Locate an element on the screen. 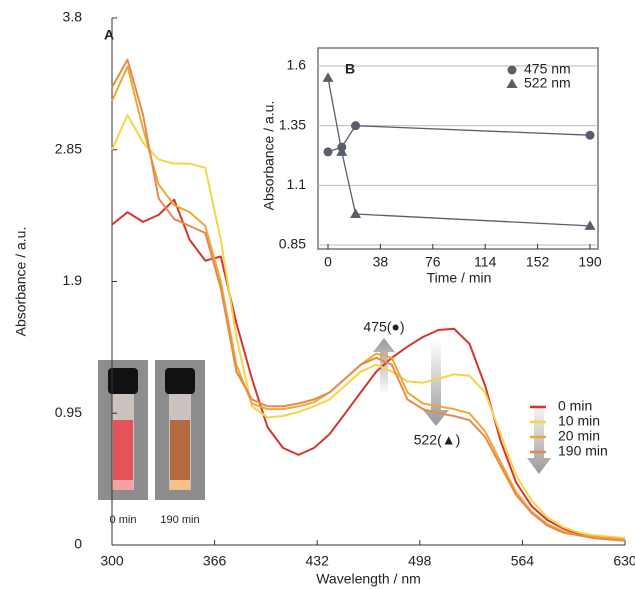  x-axis-label: Wavelength / nm is located at coordinates (368, 579).